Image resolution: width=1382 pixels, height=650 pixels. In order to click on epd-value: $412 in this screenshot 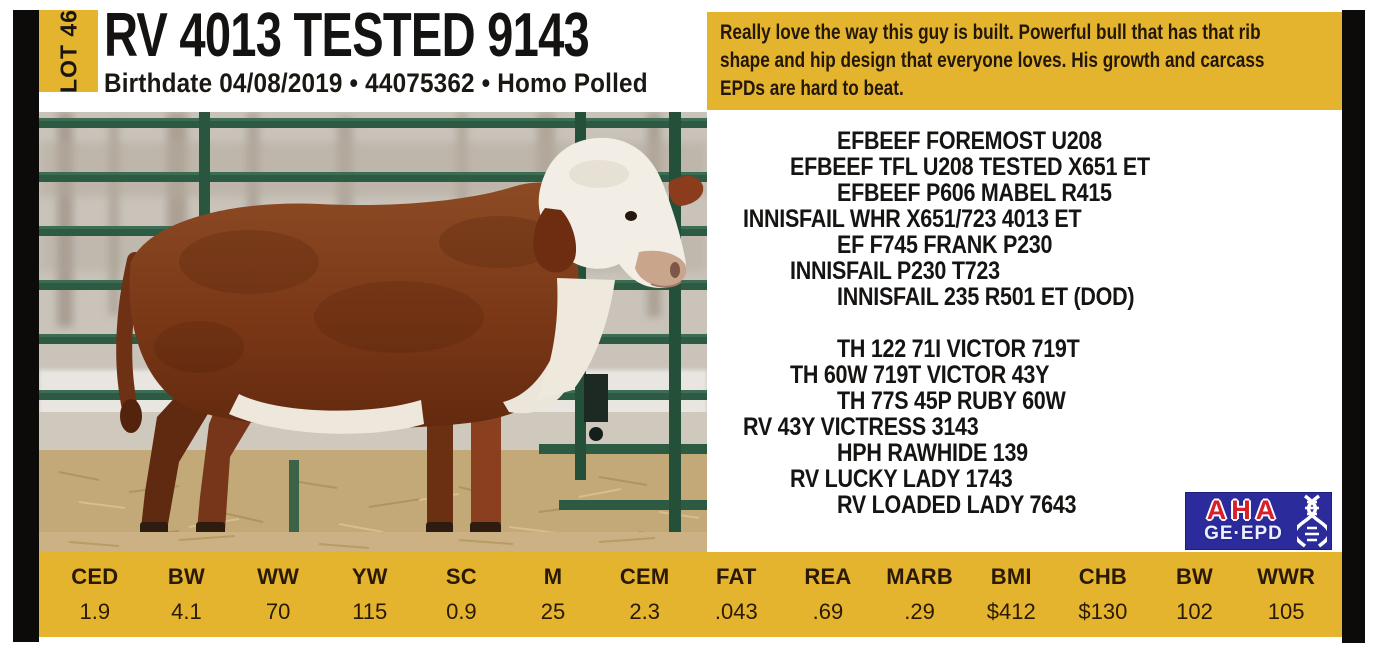, I will do `click(1011, 611)`.